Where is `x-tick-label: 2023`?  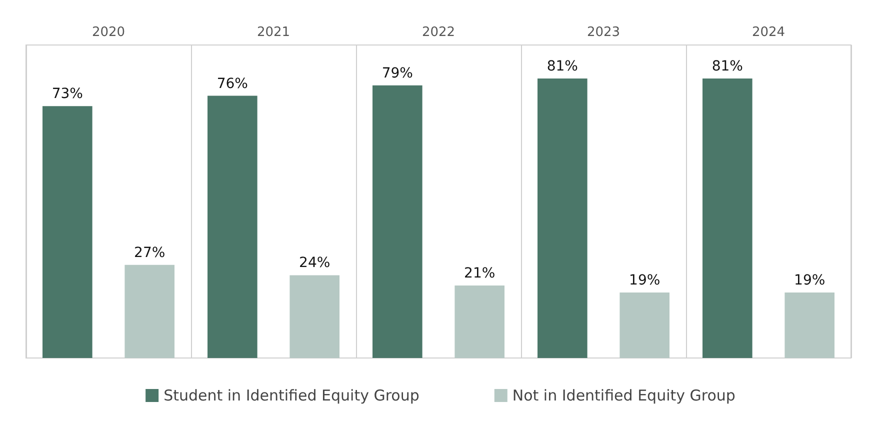 x-tick-label: 2023 is located at coordinates (603, 32).